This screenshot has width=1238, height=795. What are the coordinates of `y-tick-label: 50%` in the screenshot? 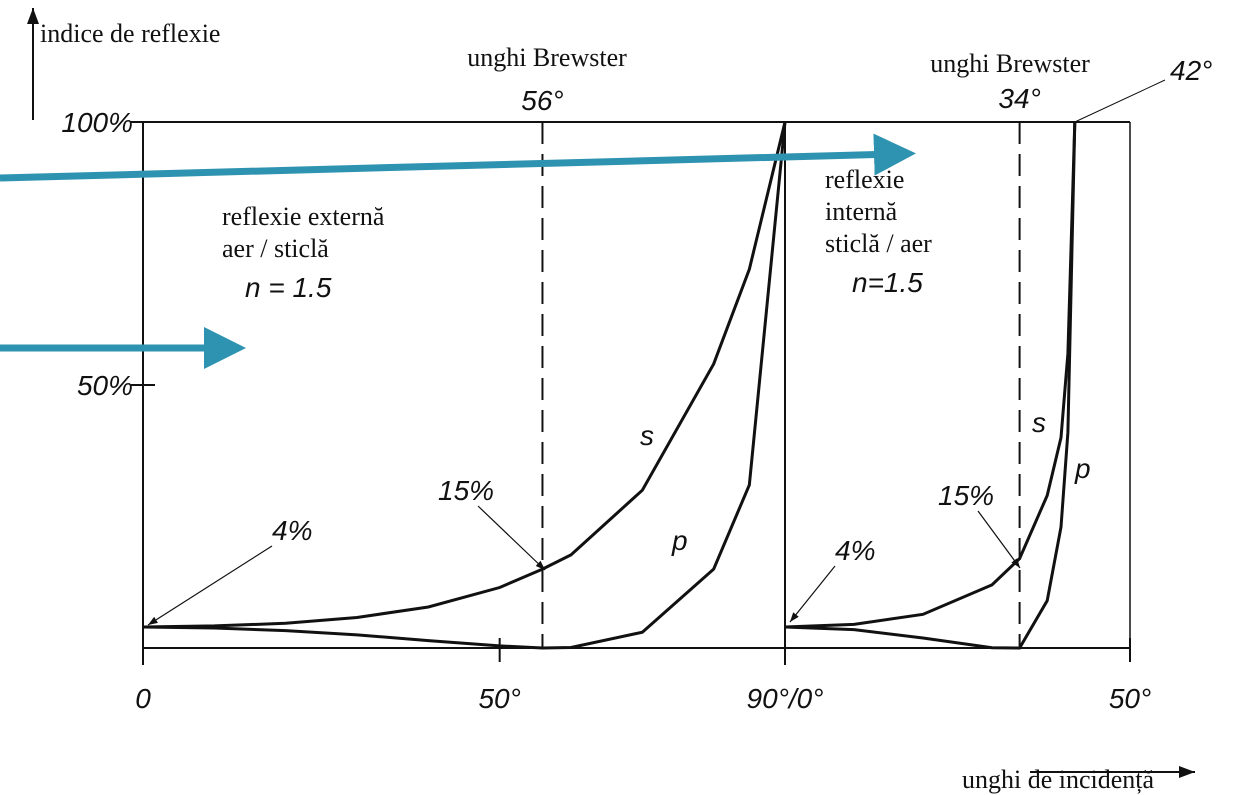 It's located at (105, 385).